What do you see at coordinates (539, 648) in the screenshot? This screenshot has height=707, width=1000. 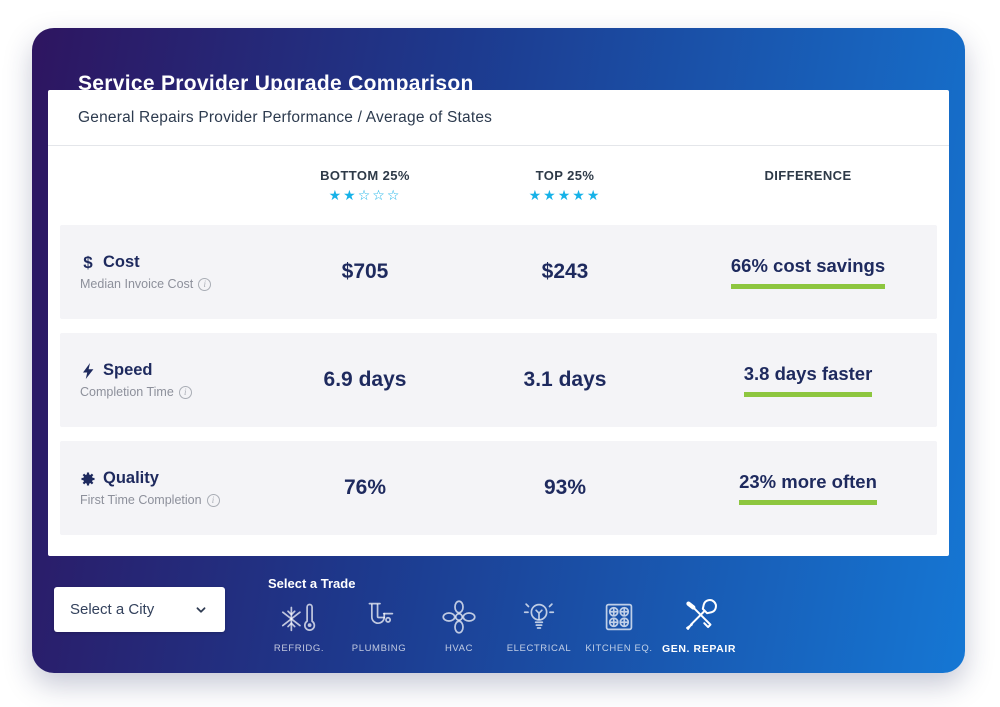 I see `trade-item-label: ELECTRICAL` at bounding box center [539, 648].